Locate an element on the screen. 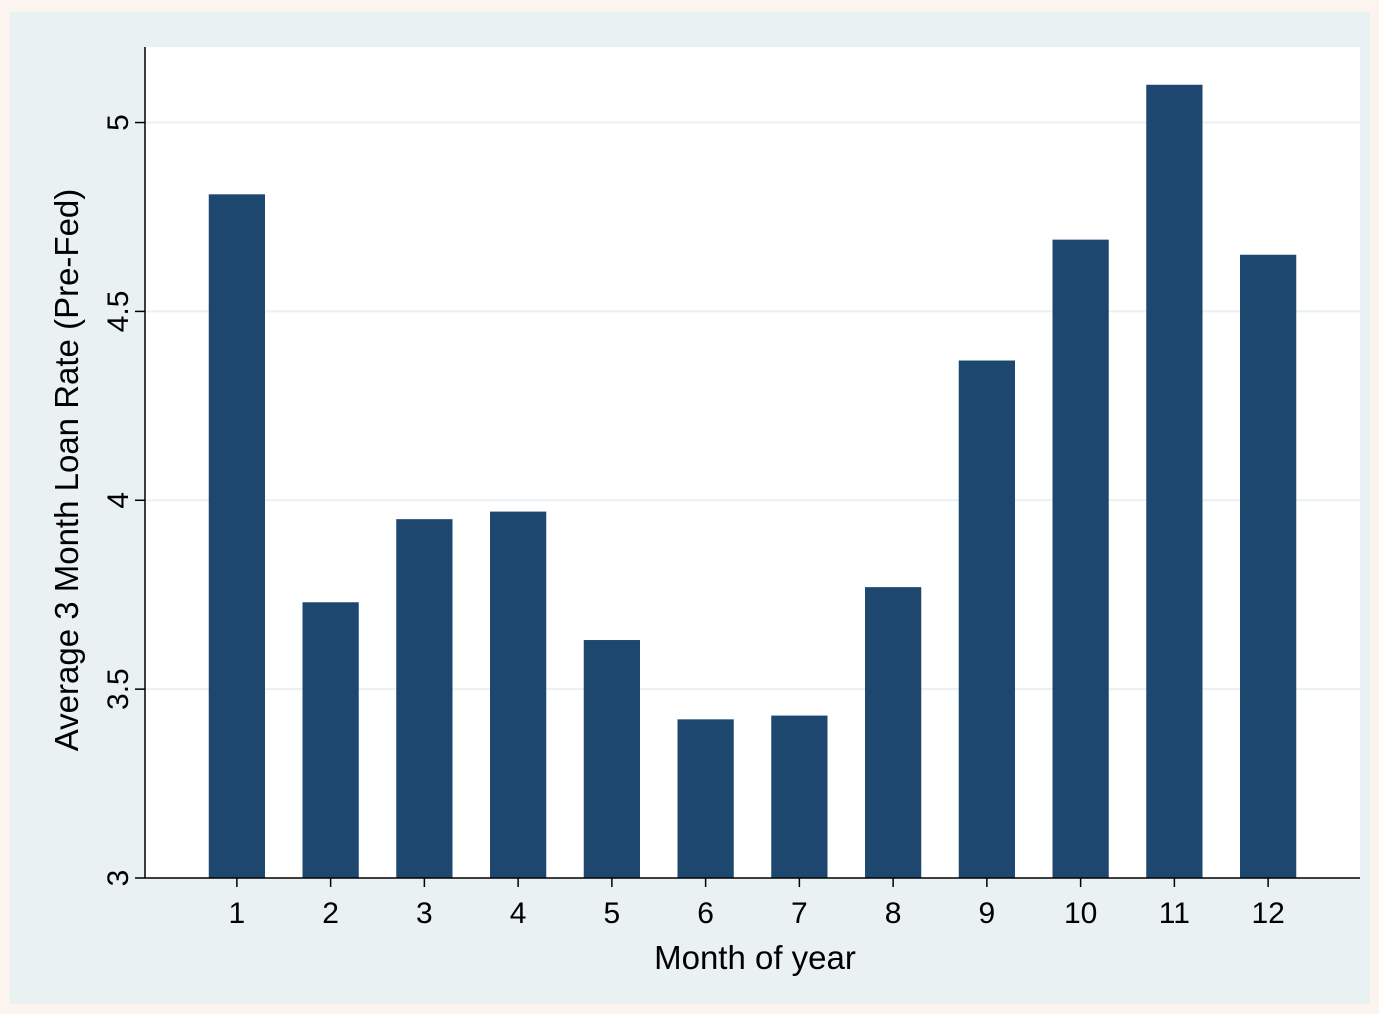 The height and width of the screenshot is (1014, 1379). y-tick-label: 3.5 is located at coordinates (118, 689).